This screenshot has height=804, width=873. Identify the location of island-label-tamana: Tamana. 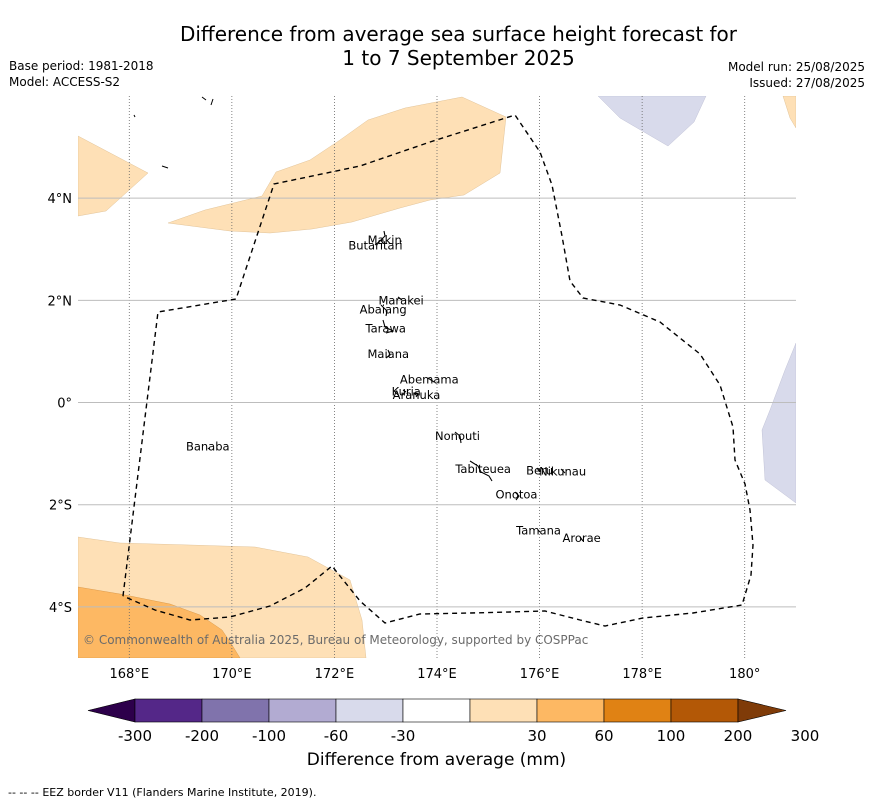
(538, 530).